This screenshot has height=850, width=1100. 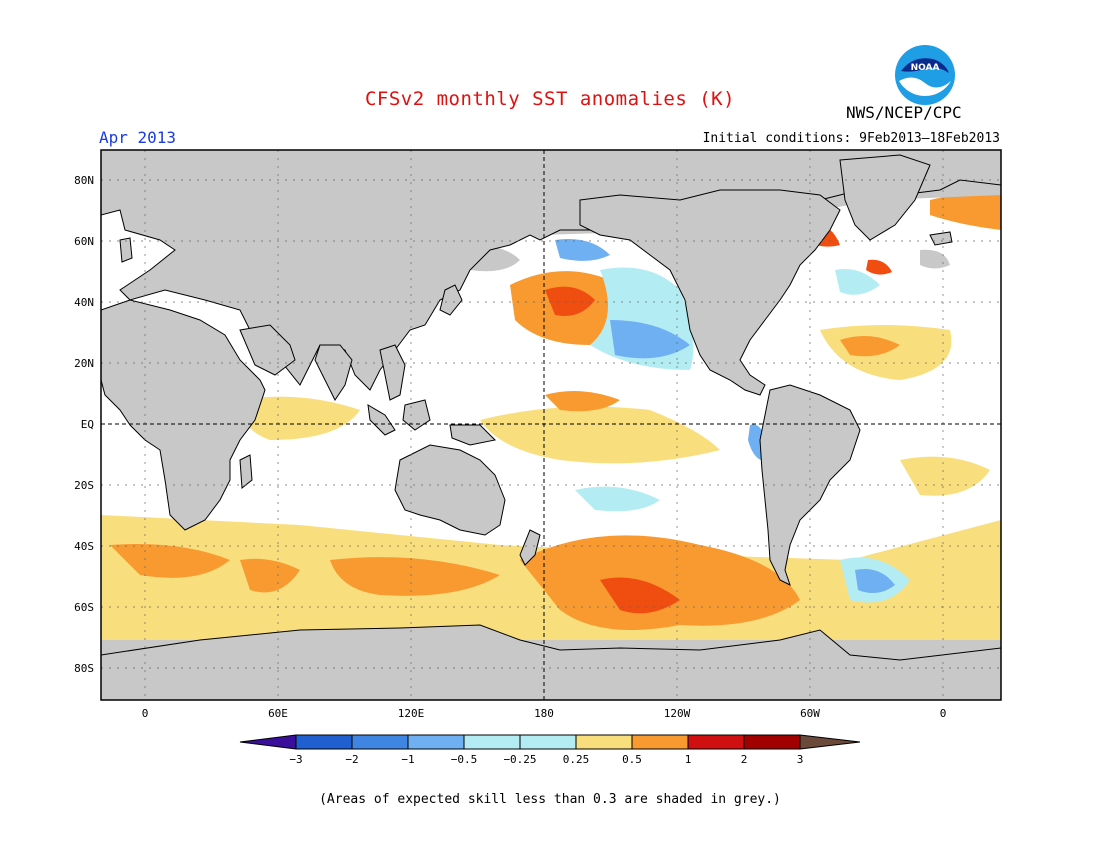 I want to click on indochina, so click(x=392, y=372).